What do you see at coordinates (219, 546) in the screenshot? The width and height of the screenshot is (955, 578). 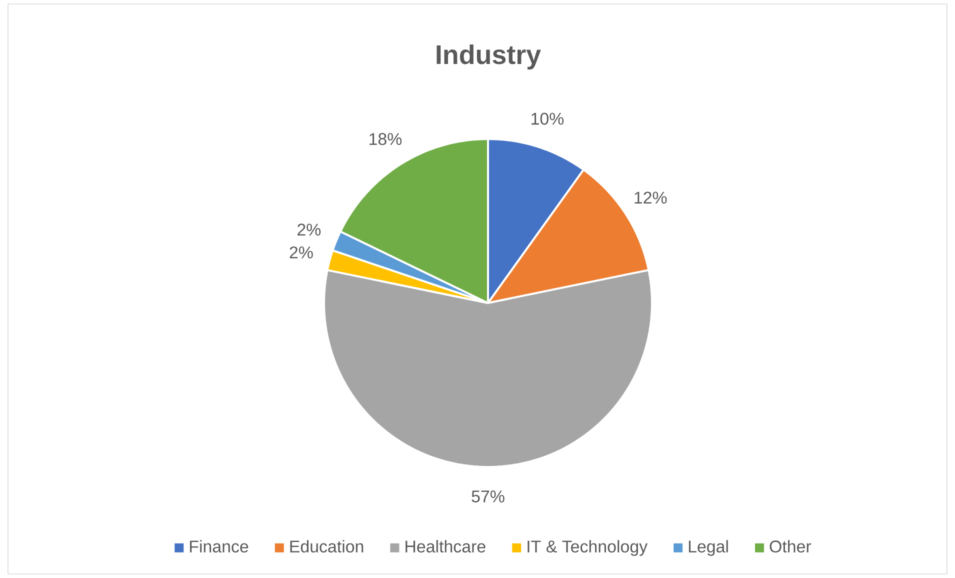 I see `legend-label: Finance` at bounding box center [219, 546].